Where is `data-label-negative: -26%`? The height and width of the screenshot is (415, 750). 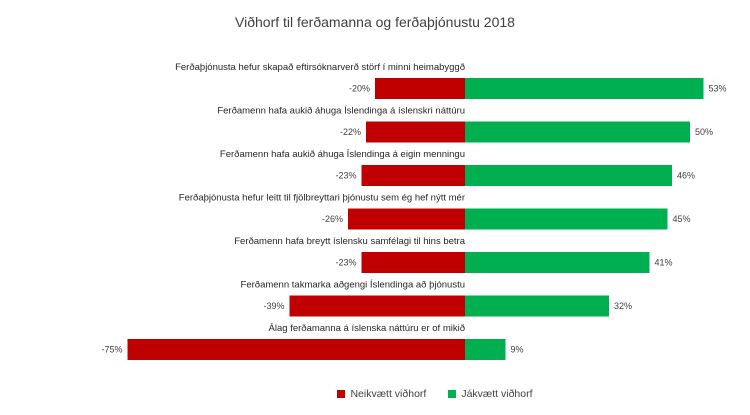
data-label-negative: -26% is located at coordinates (332, 219).